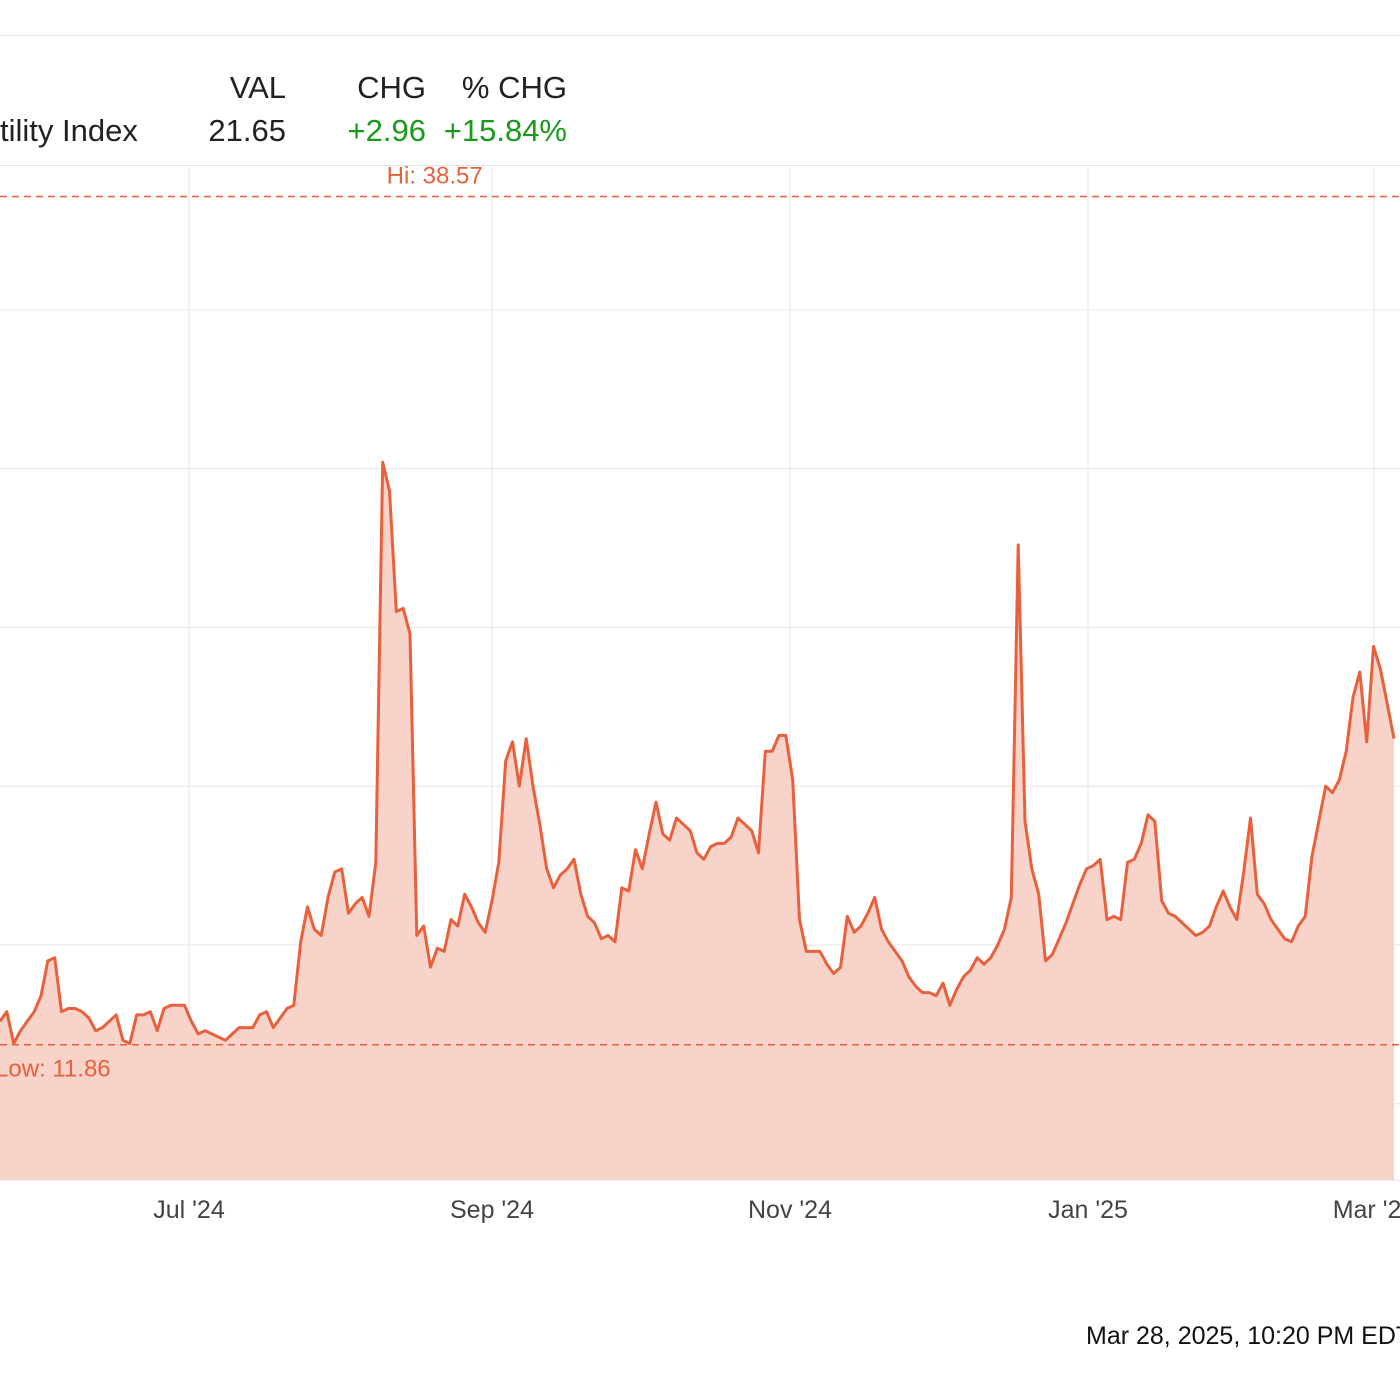 The width and height of the screenshot is (1400, 1400). Describe the element at coordinates (257, 87) in the screenshot. I see `val-column-header: VAL` at that location.